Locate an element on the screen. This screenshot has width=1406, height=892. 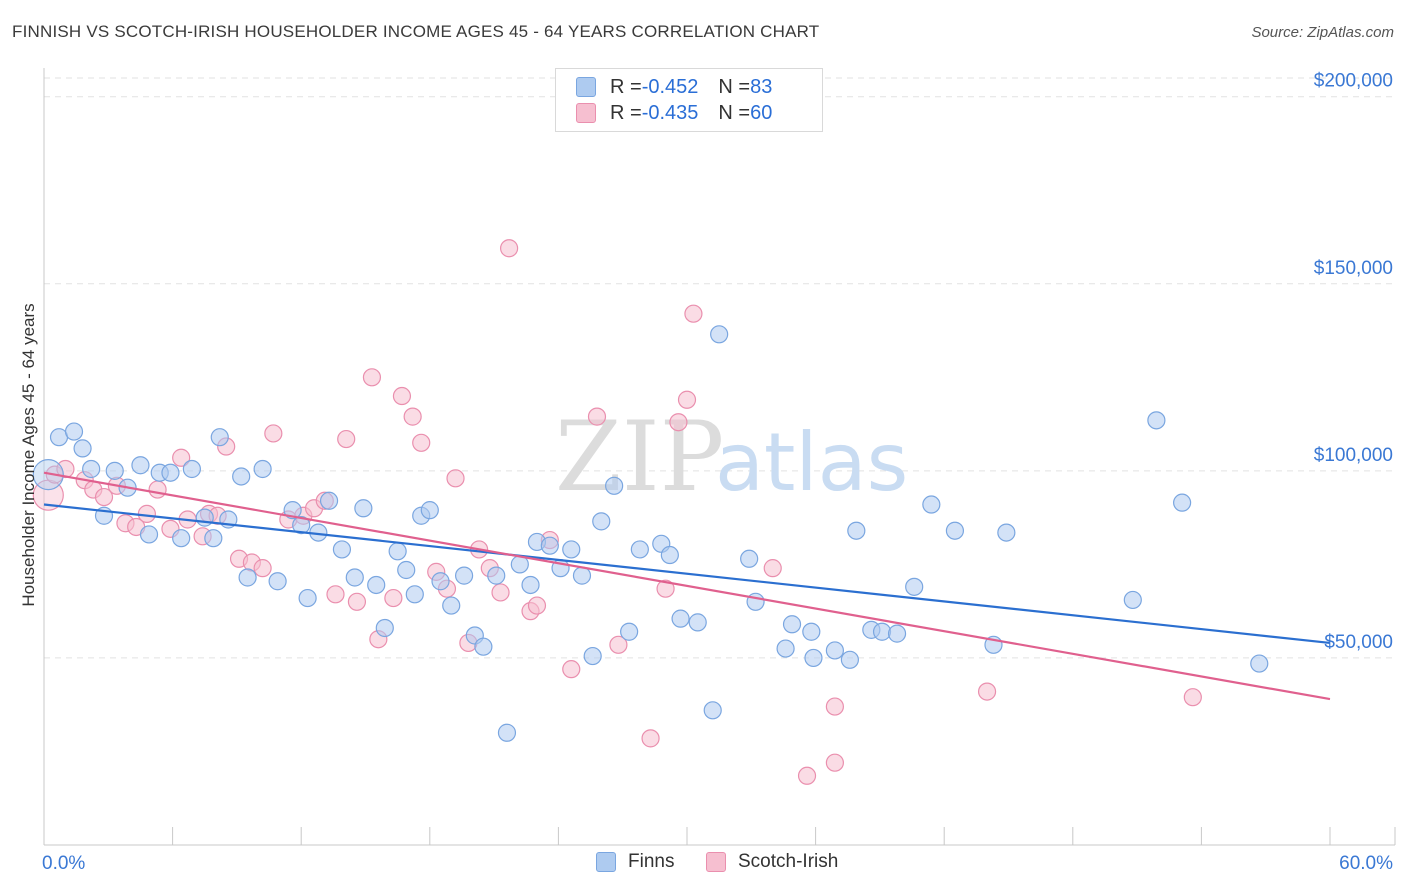
legend-row-scotch-irish: R = -0.435 N = 60 is located at coordinates (674, 113).